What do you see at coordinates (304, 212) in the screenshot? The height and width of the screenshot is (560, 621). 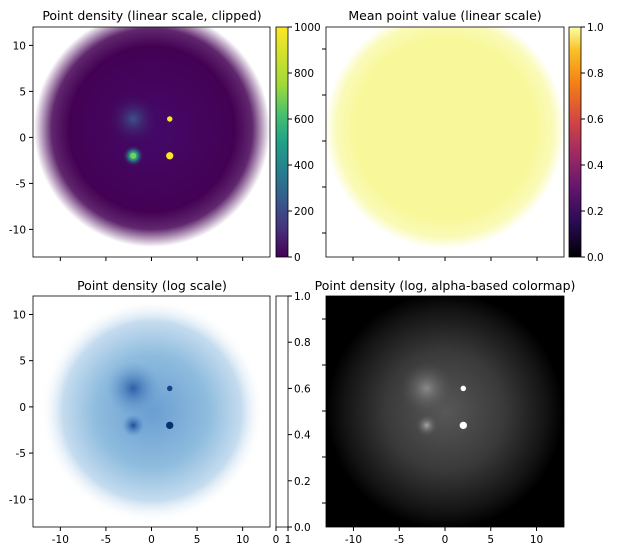 I see `colorbar-tick-label: 200` at bounding box center [304, 212].